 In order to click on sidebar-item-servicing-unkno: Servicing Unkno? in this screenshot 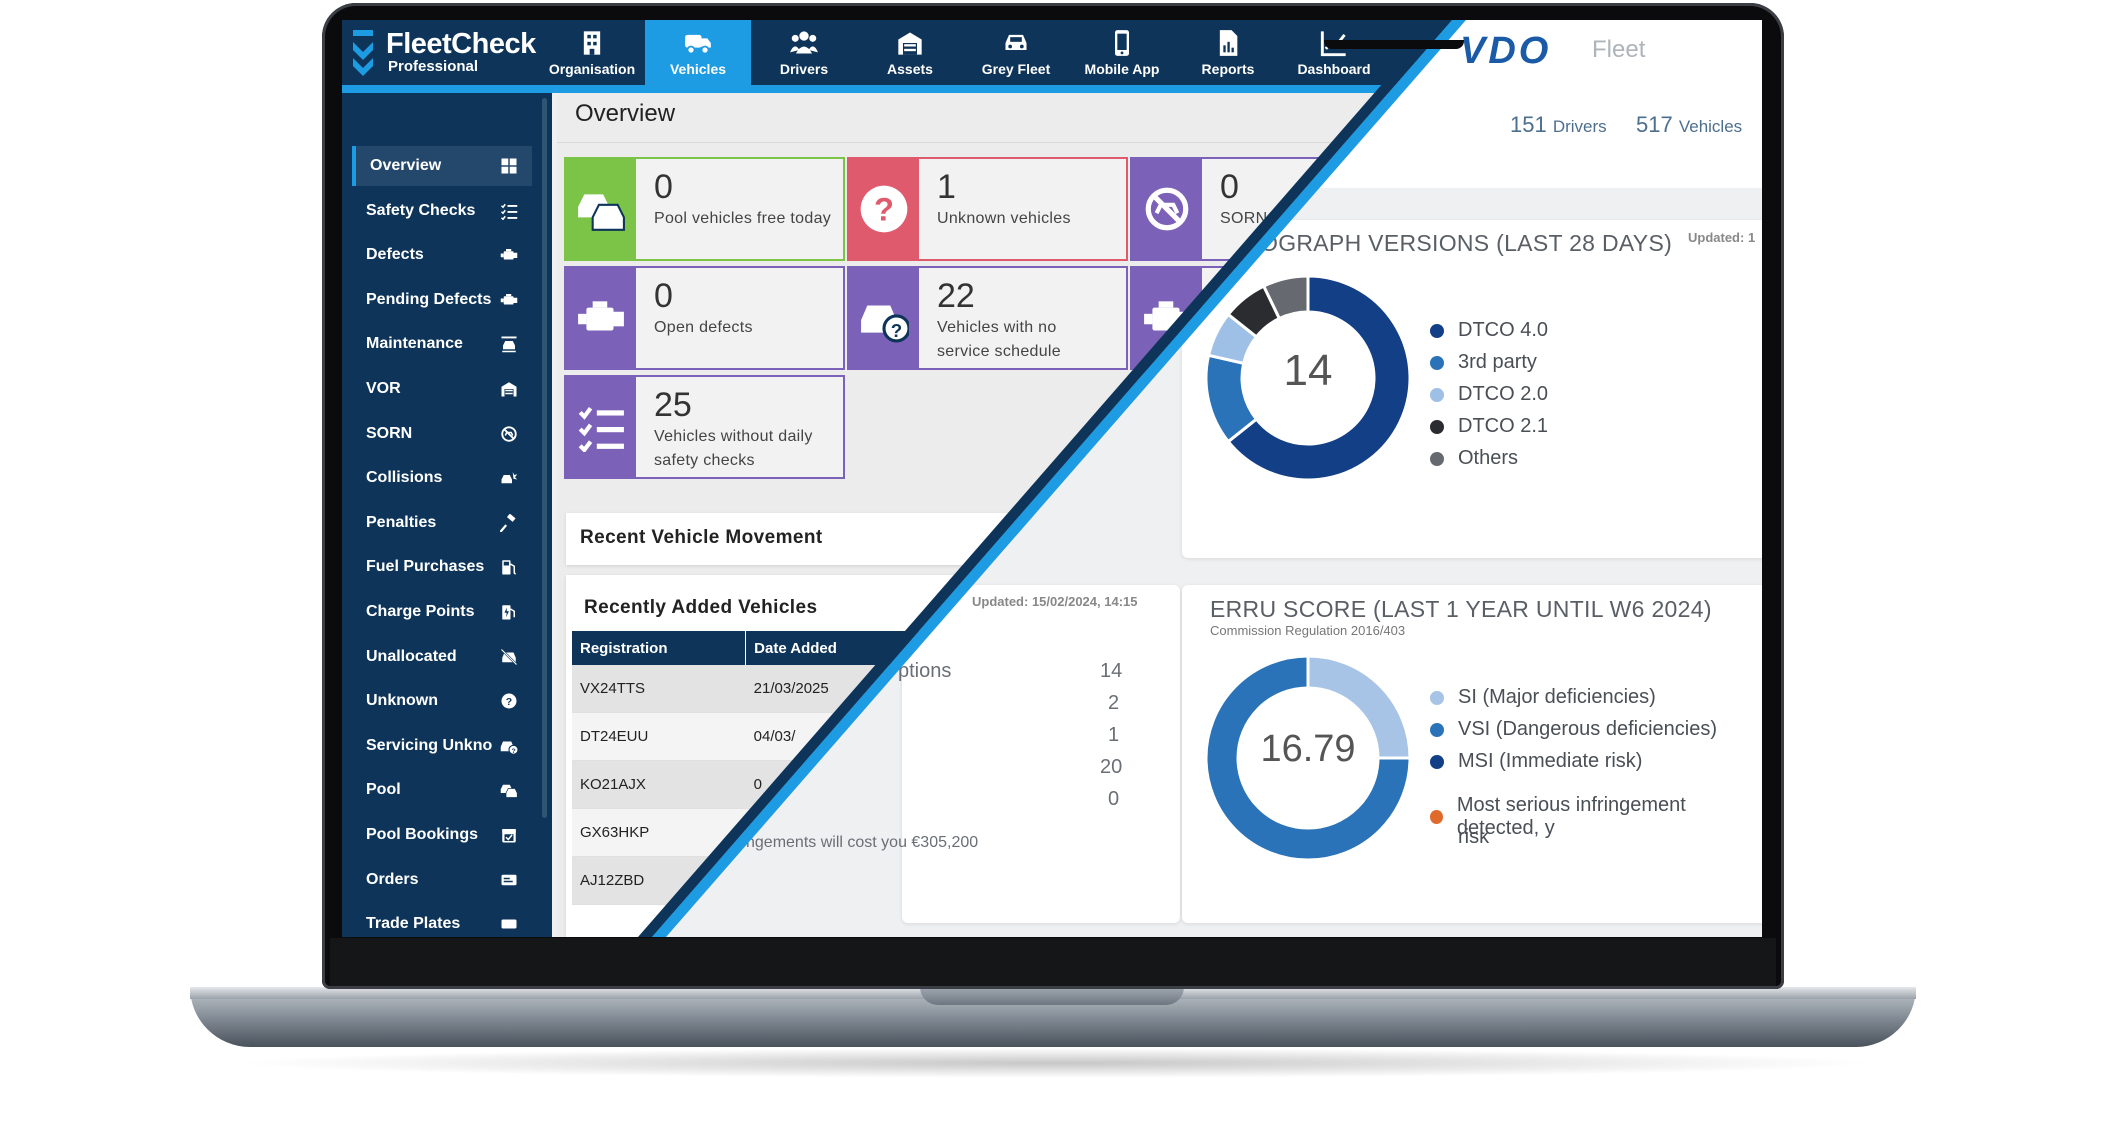, I will do `click(442, 746)`.